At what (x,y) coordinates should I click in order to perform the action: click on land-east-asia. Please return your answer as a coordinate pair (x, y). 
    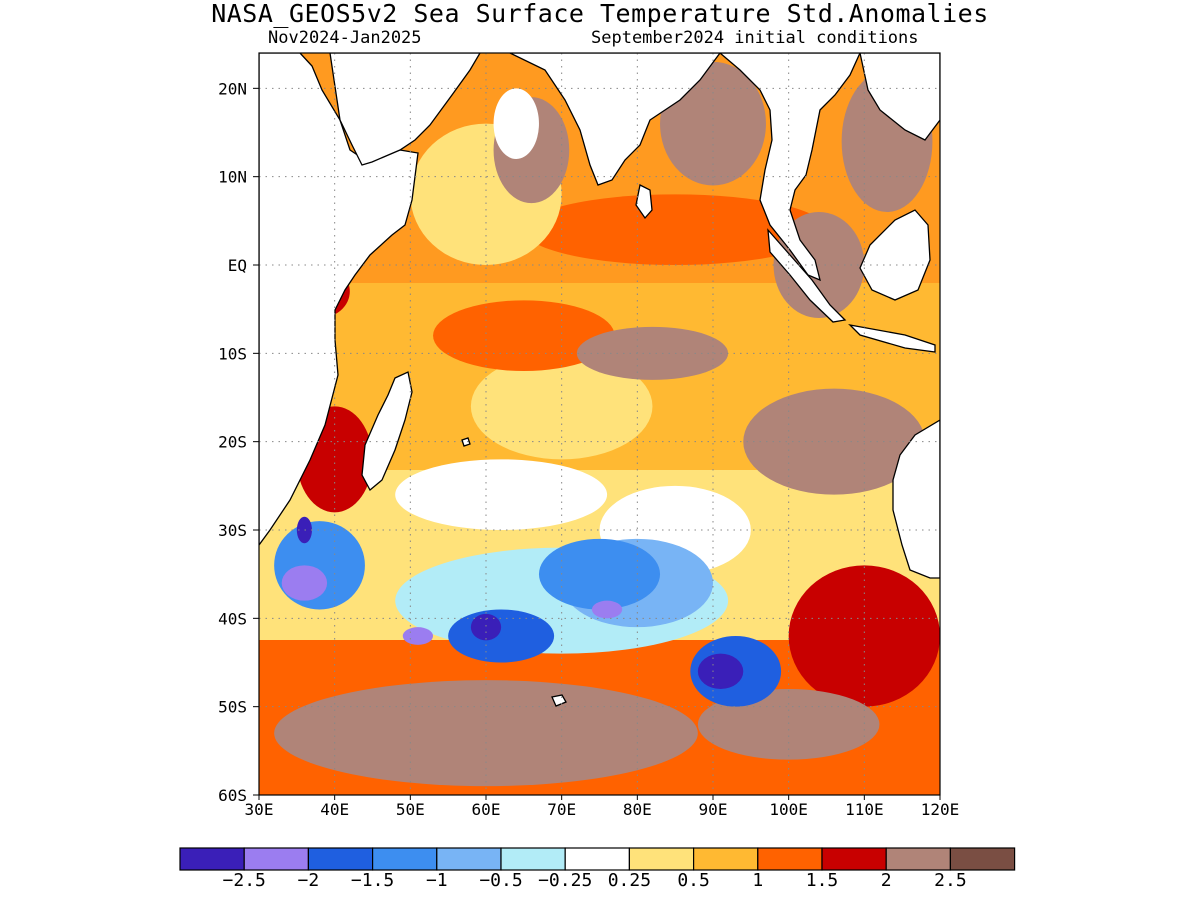
    Looking at the image, I should click on (899, 97).